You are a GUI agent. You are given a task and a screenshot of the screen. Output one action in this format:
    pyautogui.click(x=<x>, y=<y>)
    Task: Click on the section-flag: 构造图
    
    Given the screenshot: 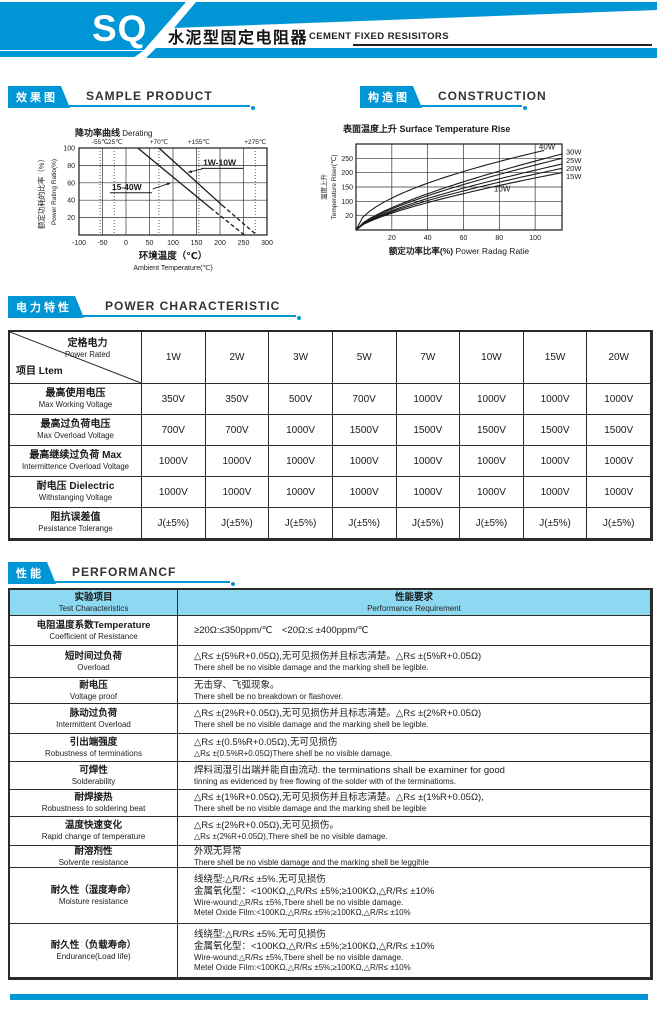 What is the action you would take?
    pyautogui.click(x=391, y=97)
    